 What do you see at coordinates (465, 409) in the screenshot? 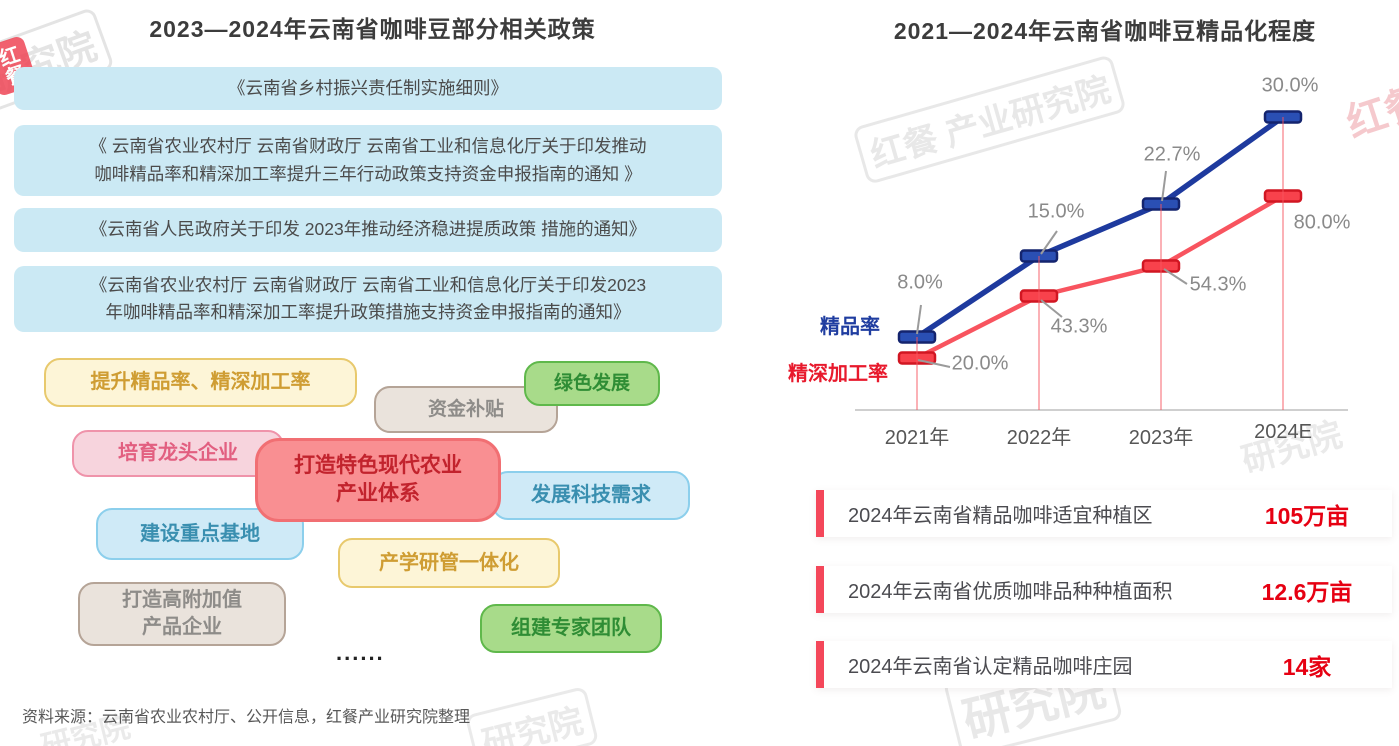
I see `tag-label: 资金补贴` at bounding box center [465, 409].